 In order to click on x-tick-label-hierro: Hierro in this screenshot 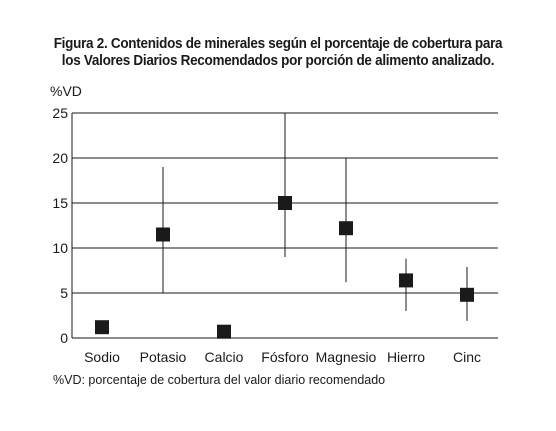, I will do `click(406, 357)`.